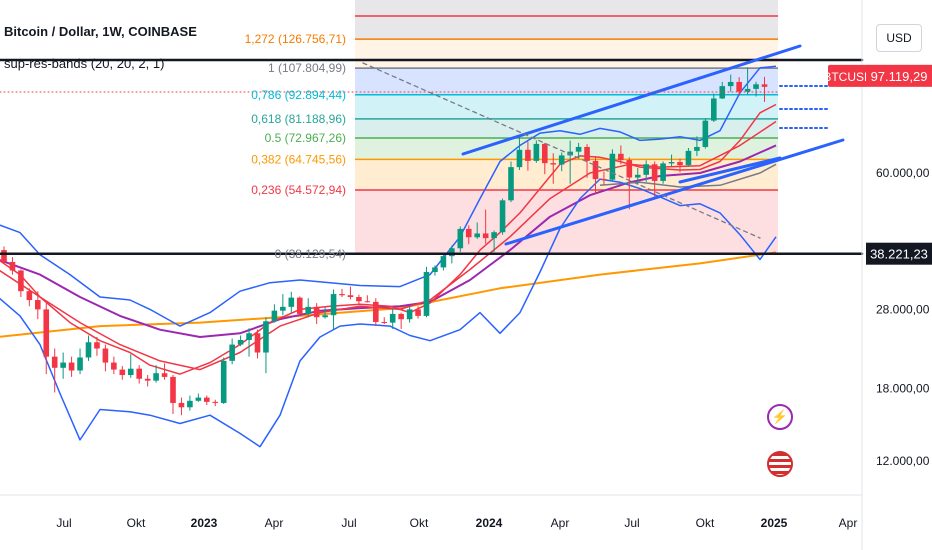  Describe the element at coordinates (903, 461) in the screenshot. I see `y-tick-label: 12.000,00` at that location.